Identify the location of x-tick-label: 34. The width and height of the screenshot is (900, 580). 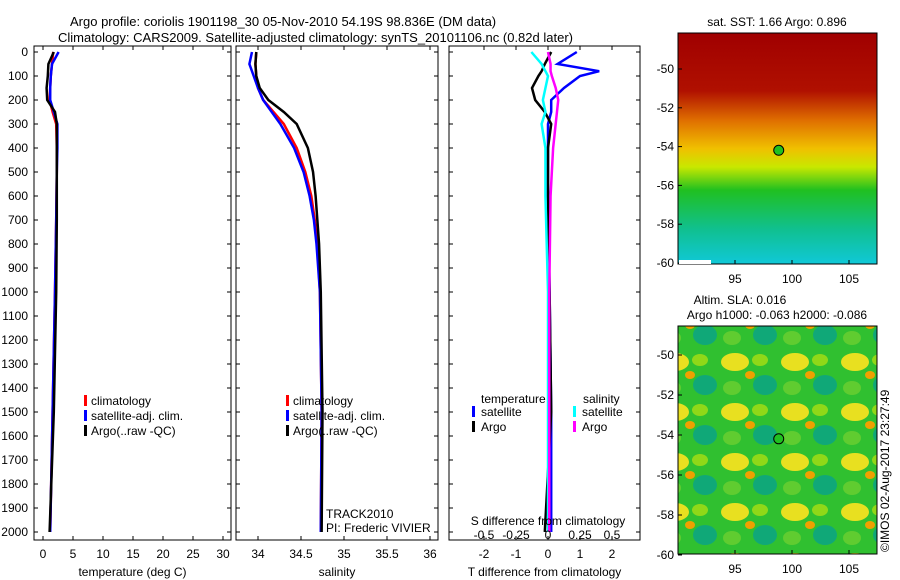
(258, 554).